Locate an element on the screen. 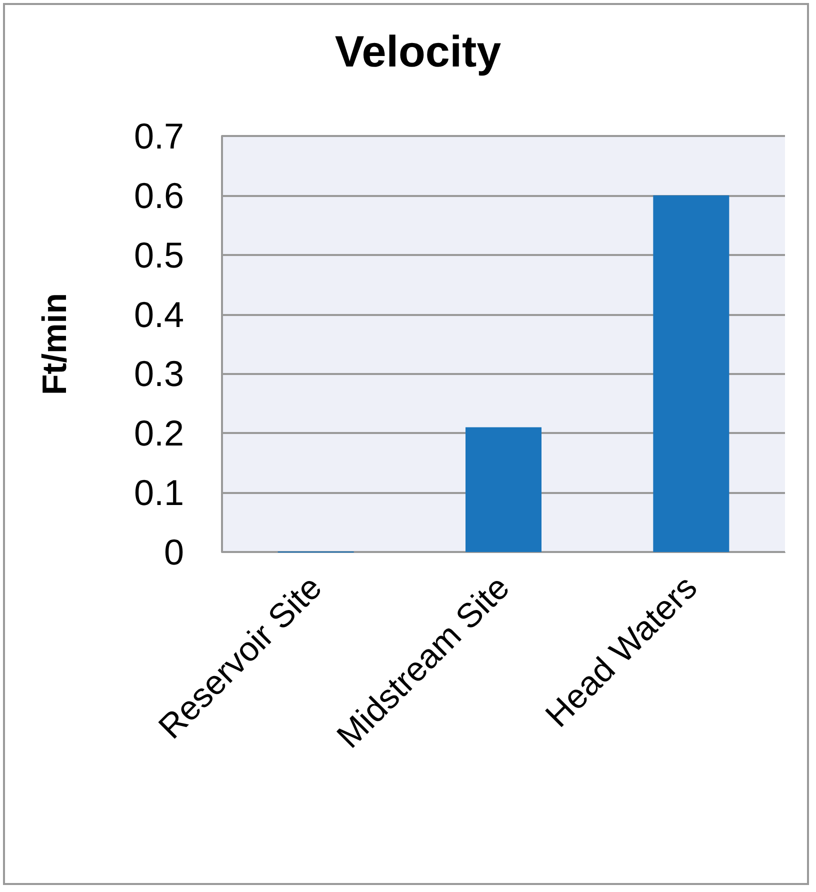  y-tick-label: 0.7 is located at coordinates (159, 136).